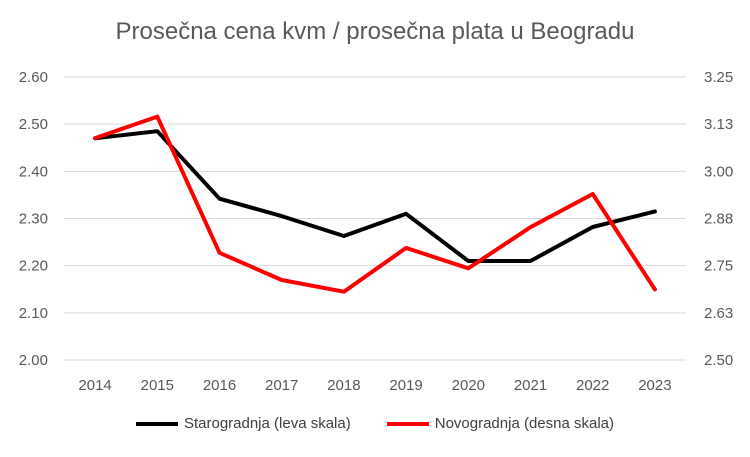 This screenshot has width=750, height=457. I want to click on legend-item-novogradnja: Novogradnja (desna skala), so click(500, 423).